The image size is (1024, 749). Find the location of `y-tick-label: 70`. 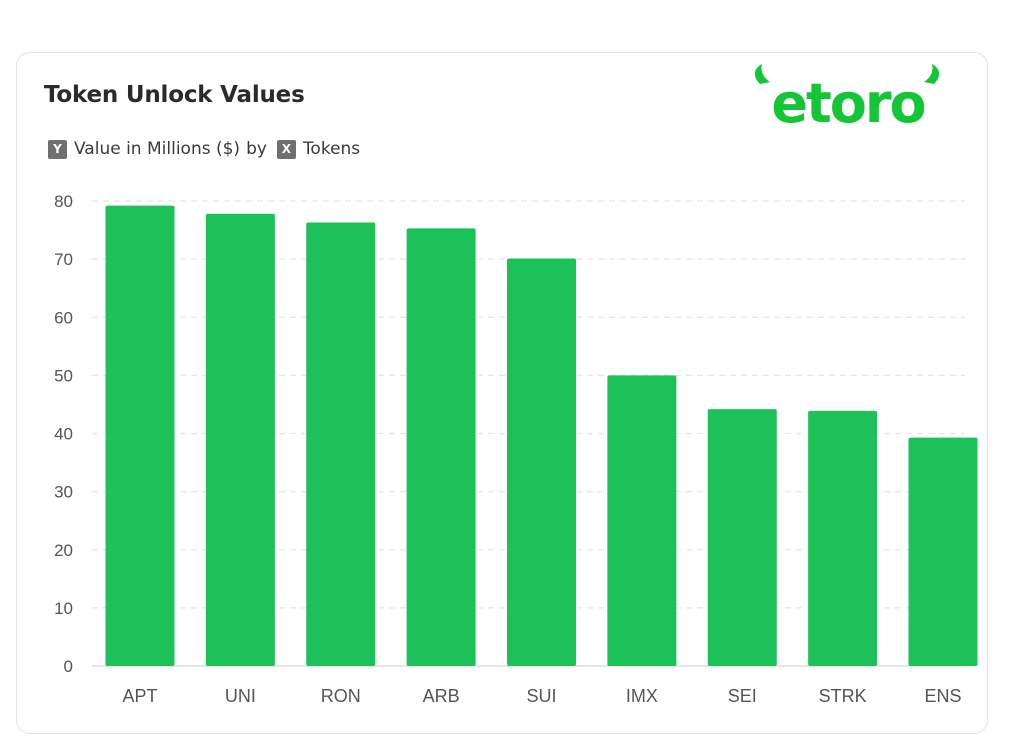

y-tick-label: 70 is located at coordinates (63, 259).